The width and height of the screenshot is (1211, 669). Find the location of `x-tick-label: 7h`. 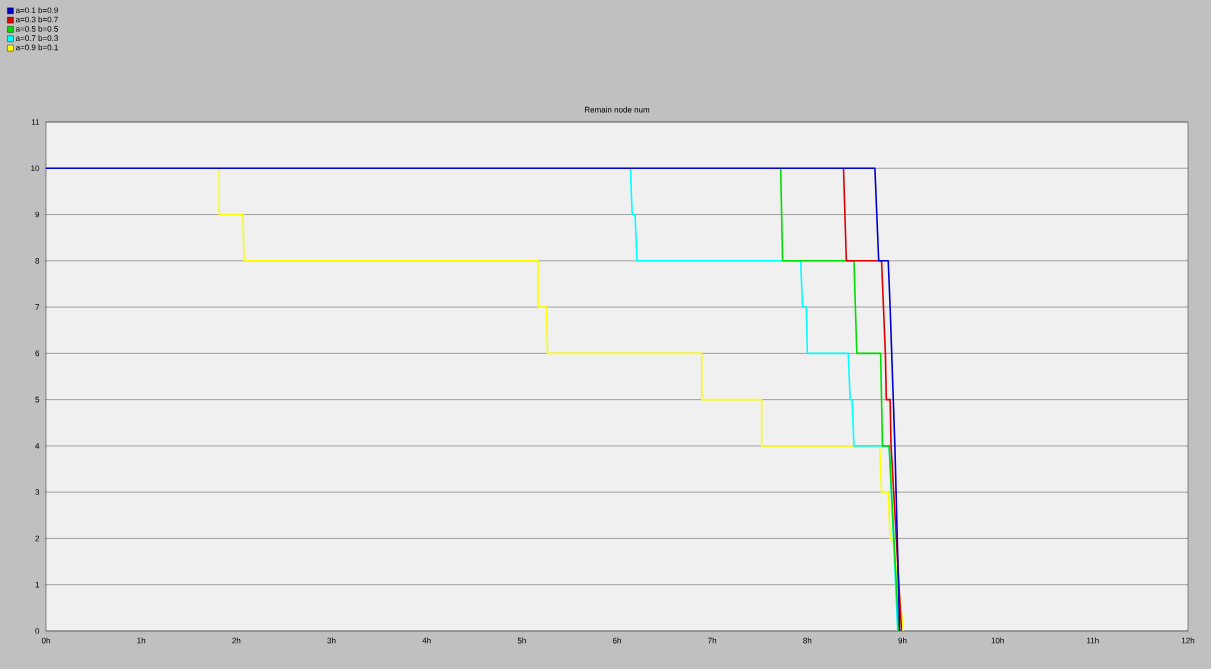

x-tick-label: 7h is located at coordinates (712, 640).